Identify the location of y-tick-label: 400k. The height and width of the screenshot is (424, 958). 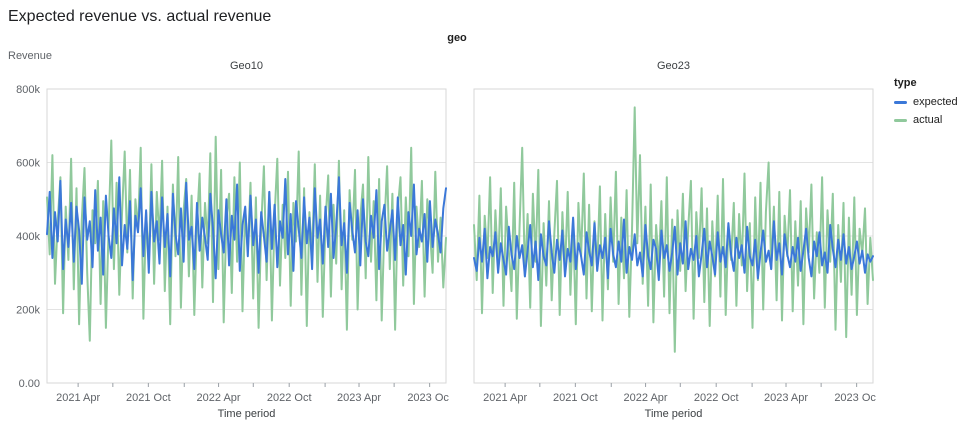
(28, 237).